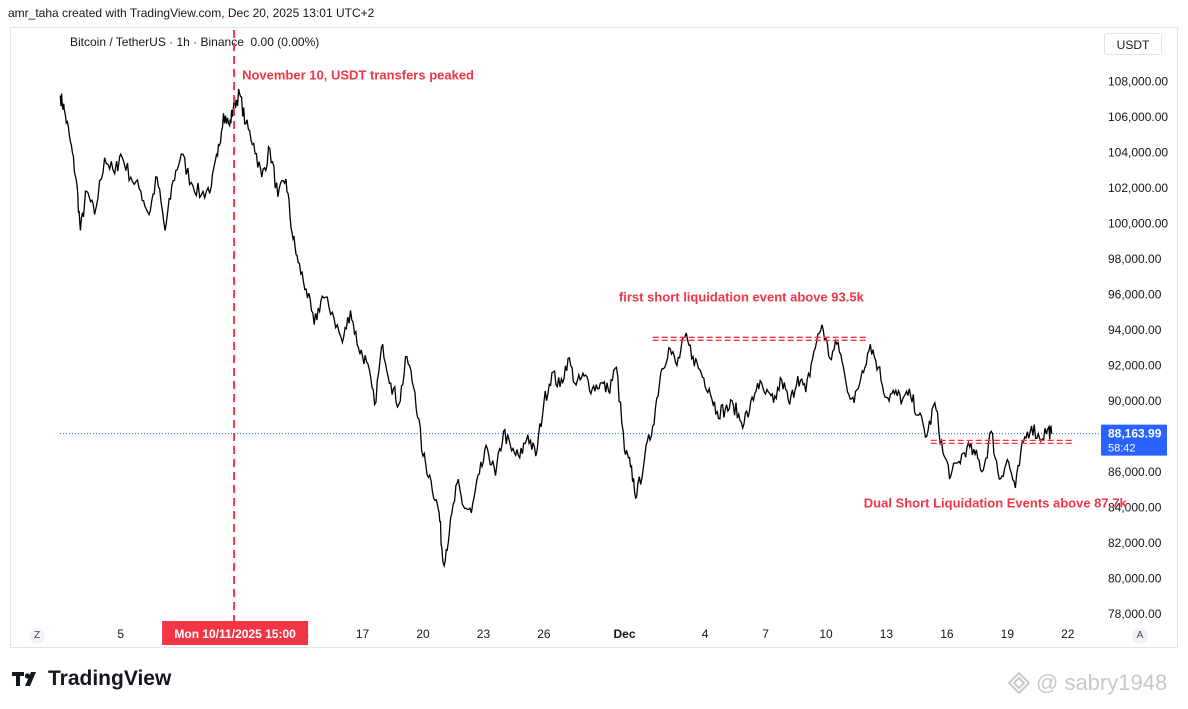 Image resolution: width=1188 pixels, height=709 pixels. I want to click on symbol-label: Bitcoin / TetherUS · 1h · Binance, so click(157, 42).